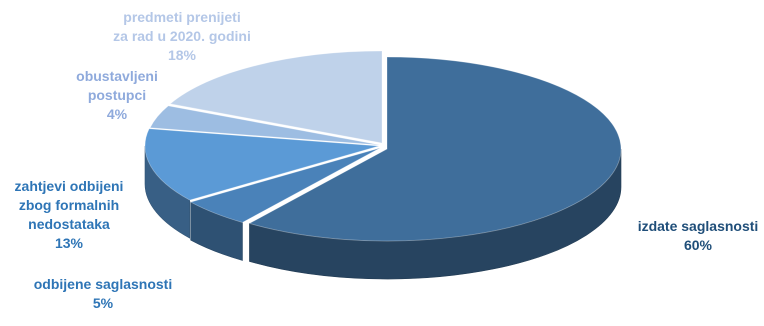  What do you see at coordinates (285, 185) in the screenshot?
I see `pie-slice-odbijene-saglasnosti` at bounding box center [285, 185].